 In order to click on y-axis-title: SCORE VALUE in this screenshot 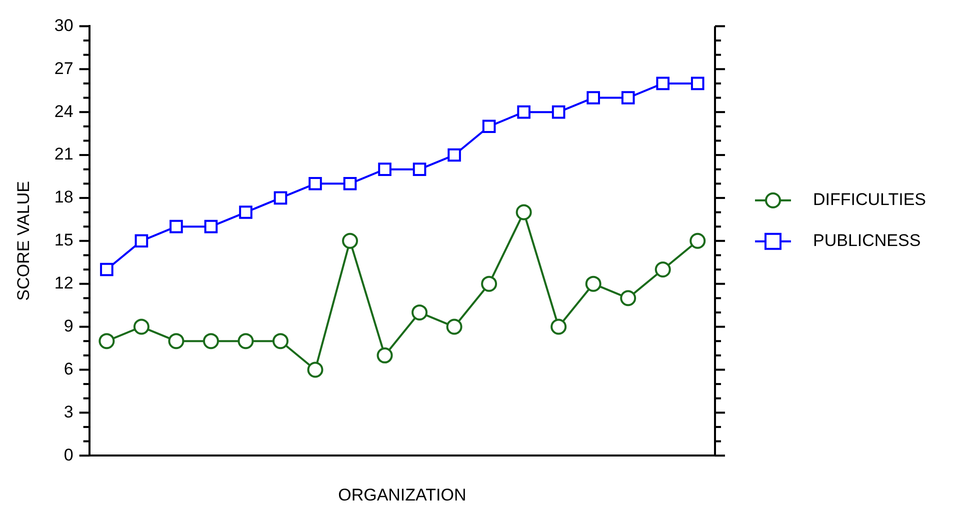, I will do `click(23, 241)`.